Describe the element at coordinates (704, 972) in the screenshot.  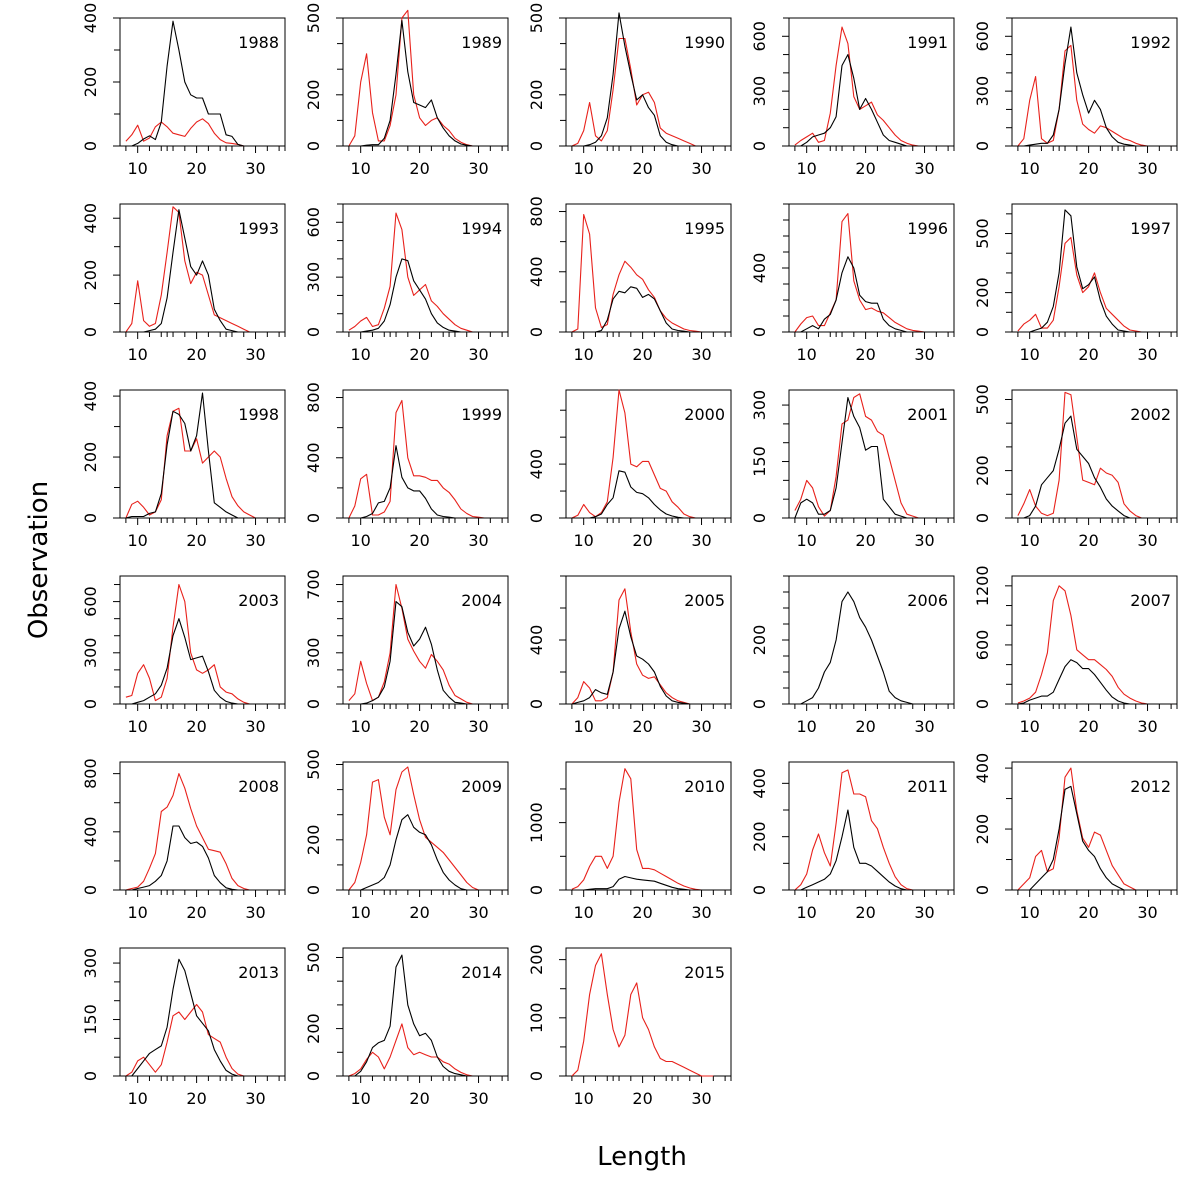
I see `panel-year-label: 2015` at that location.